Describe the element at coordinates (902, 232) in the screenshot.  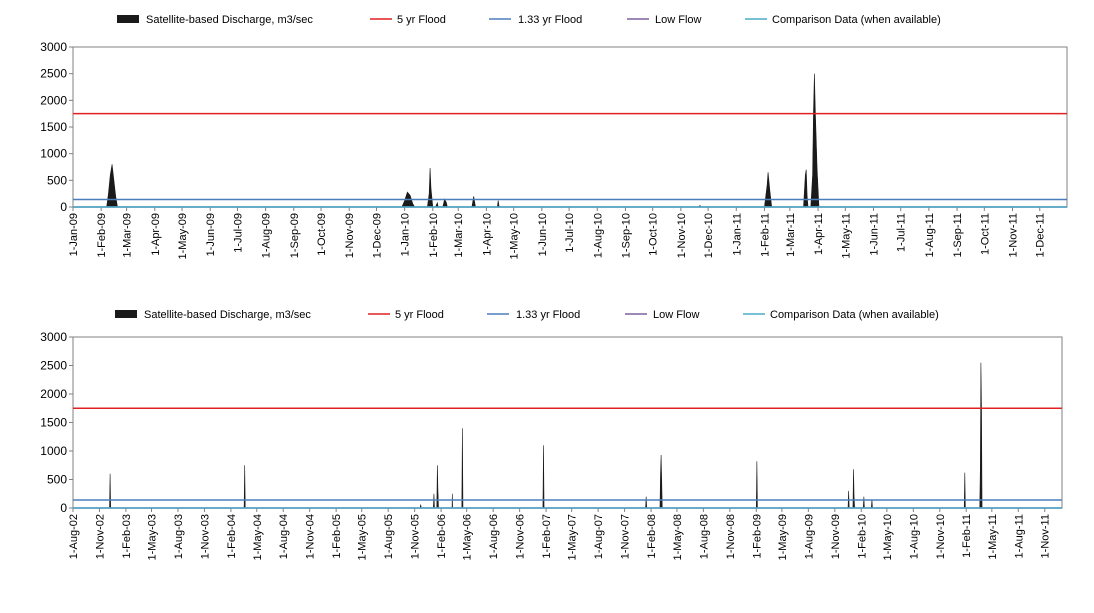
I see `x-tick-label: 1-Jul-11` at that location.